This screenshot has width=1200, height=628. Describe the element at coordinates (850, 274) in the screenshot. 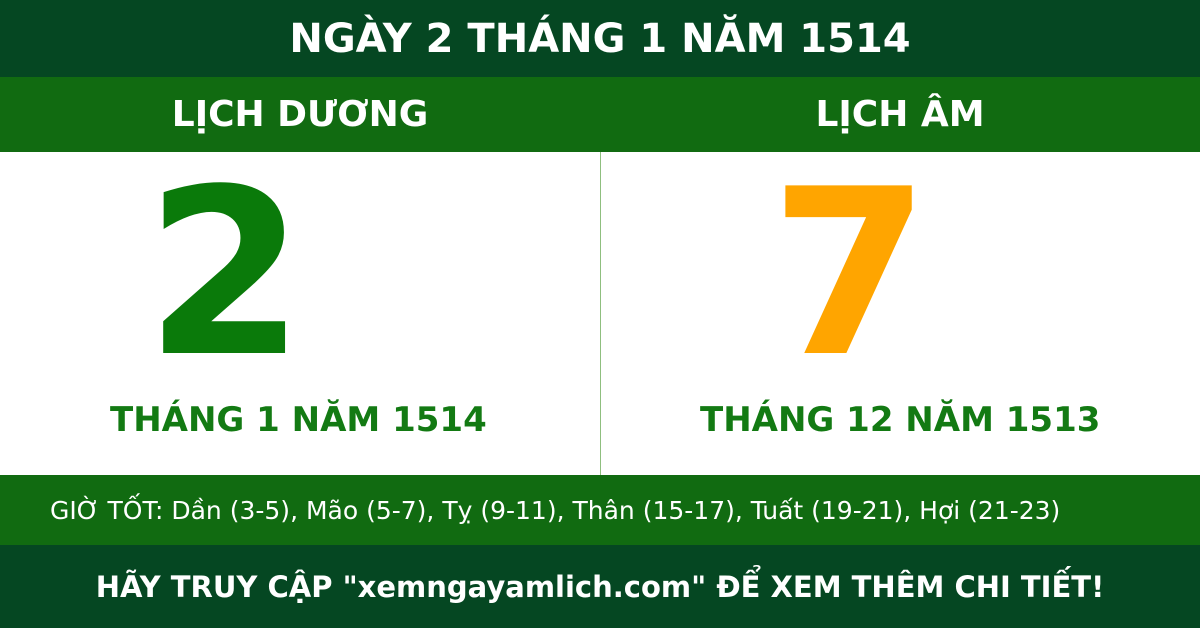

I see `lunar-day: 7` at that location.